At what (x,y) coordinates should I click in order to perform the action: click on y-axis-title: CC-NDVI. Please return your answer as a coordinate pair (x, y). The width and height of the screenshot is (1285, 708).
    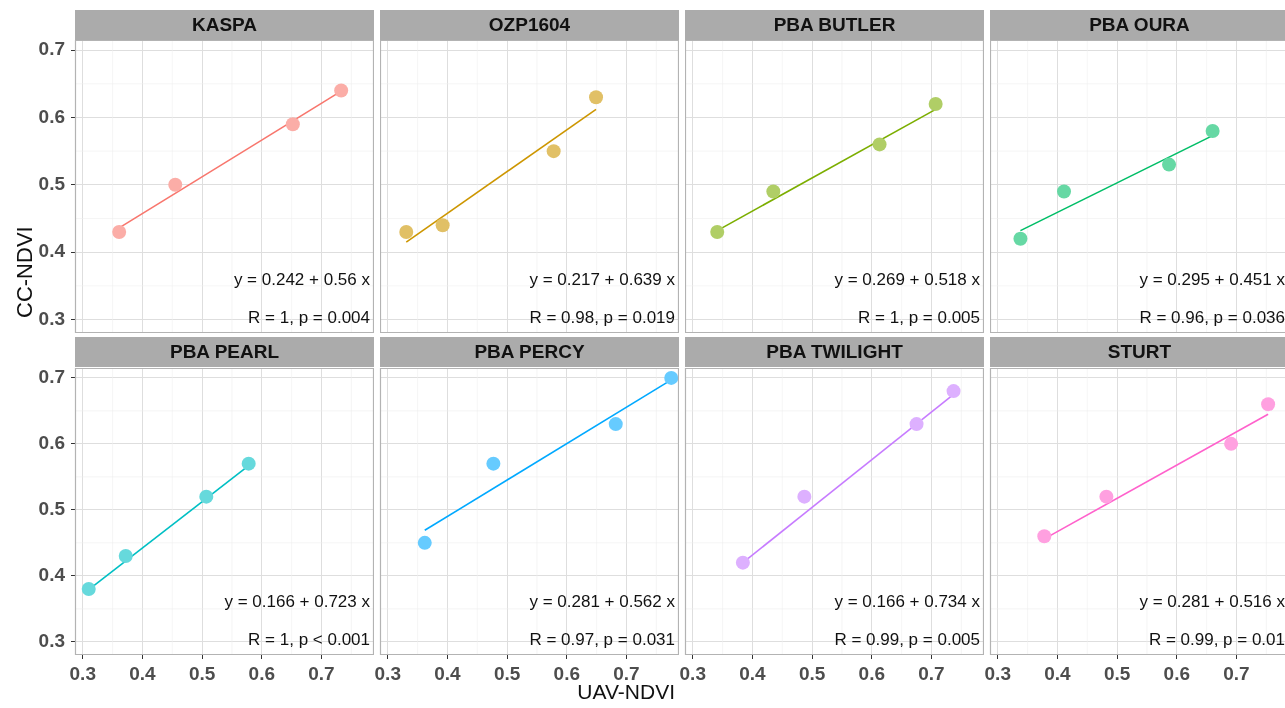
    Looking at the image, I should click on (25, 272).